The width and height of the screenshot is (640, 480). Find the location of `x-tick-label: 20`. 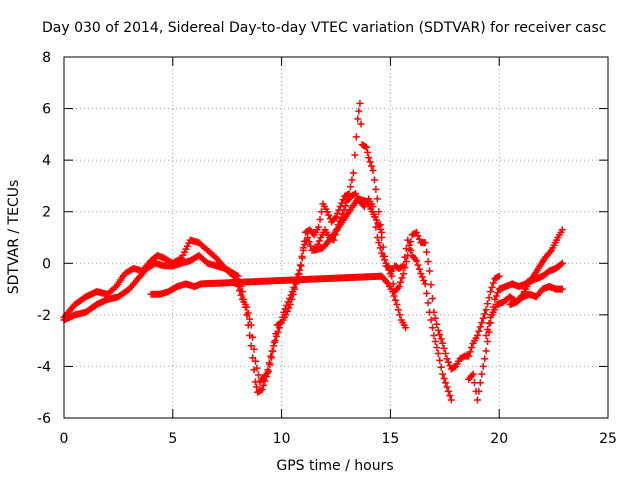

x-tick-label: 20 is located at coordinates (499, 439).